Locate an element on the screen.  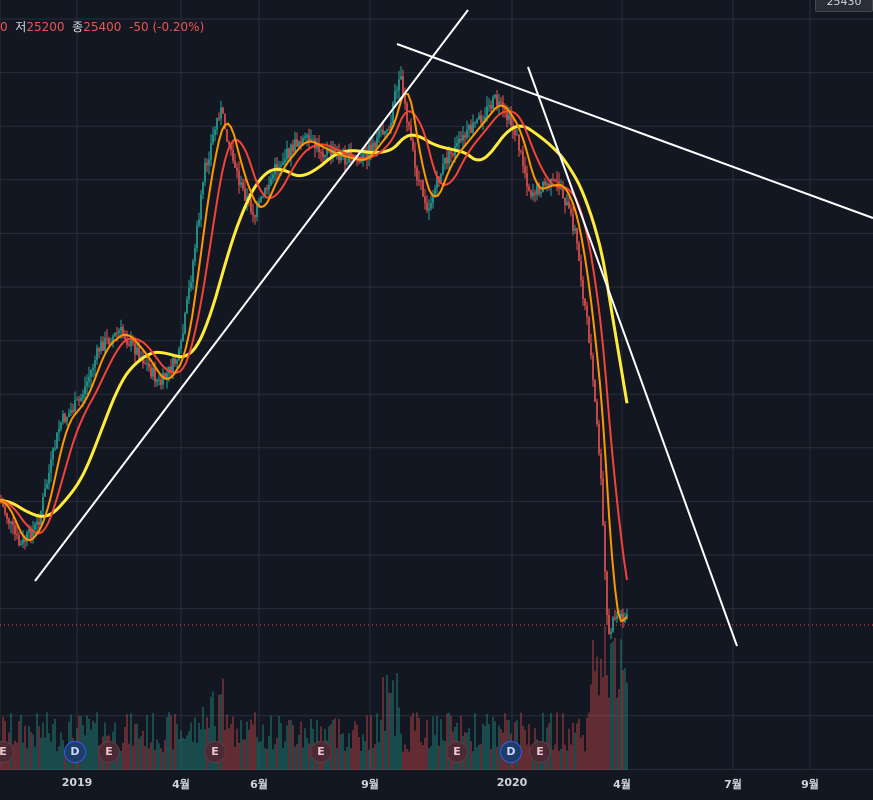
x-label-sep-2020: 9월 is located at coordinates (810, 784).